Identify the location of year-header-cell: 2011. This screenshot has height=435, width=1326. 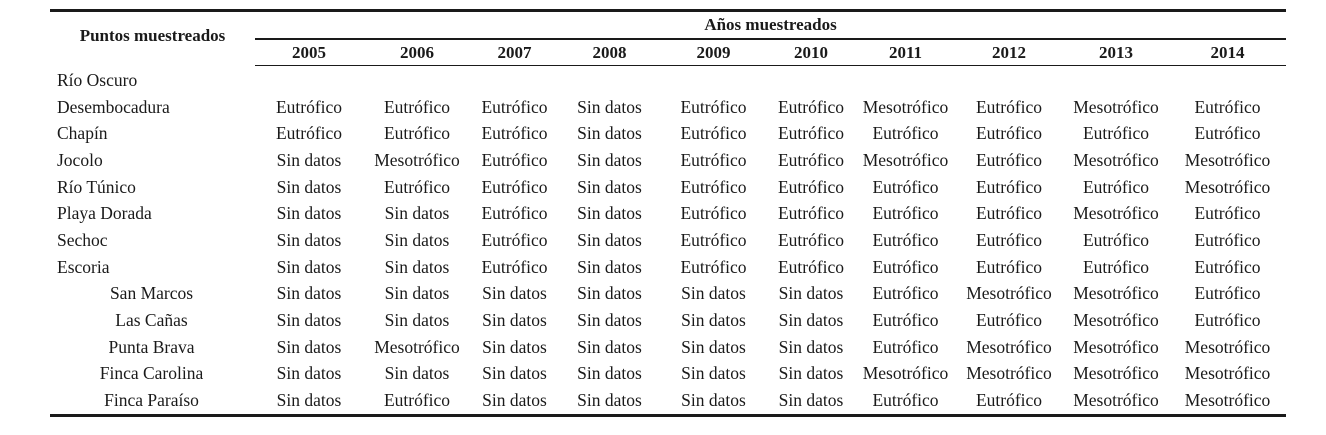
(905, 52).